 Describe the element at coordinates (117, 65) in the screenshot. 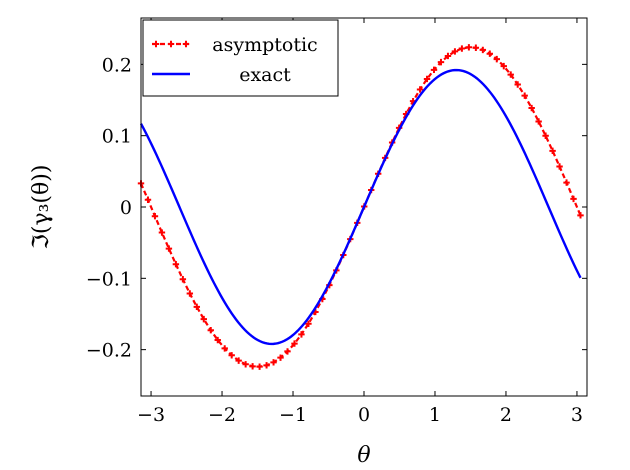

I see `y-tick-label: 0.2` at that location.